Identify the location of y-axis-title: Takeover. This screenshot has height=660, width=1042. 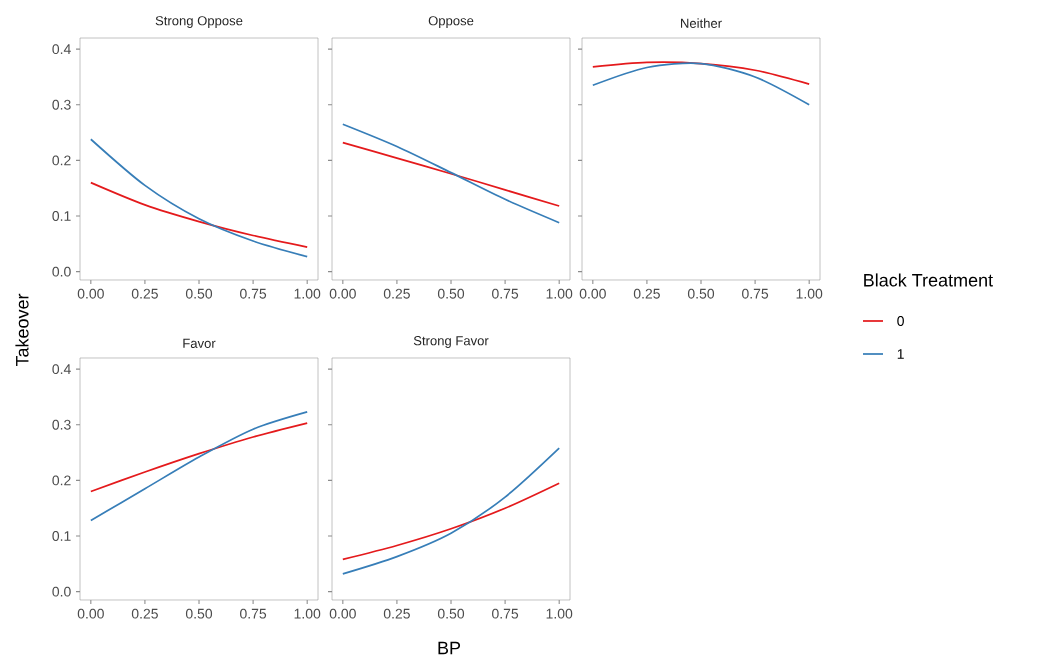
(22, 330).